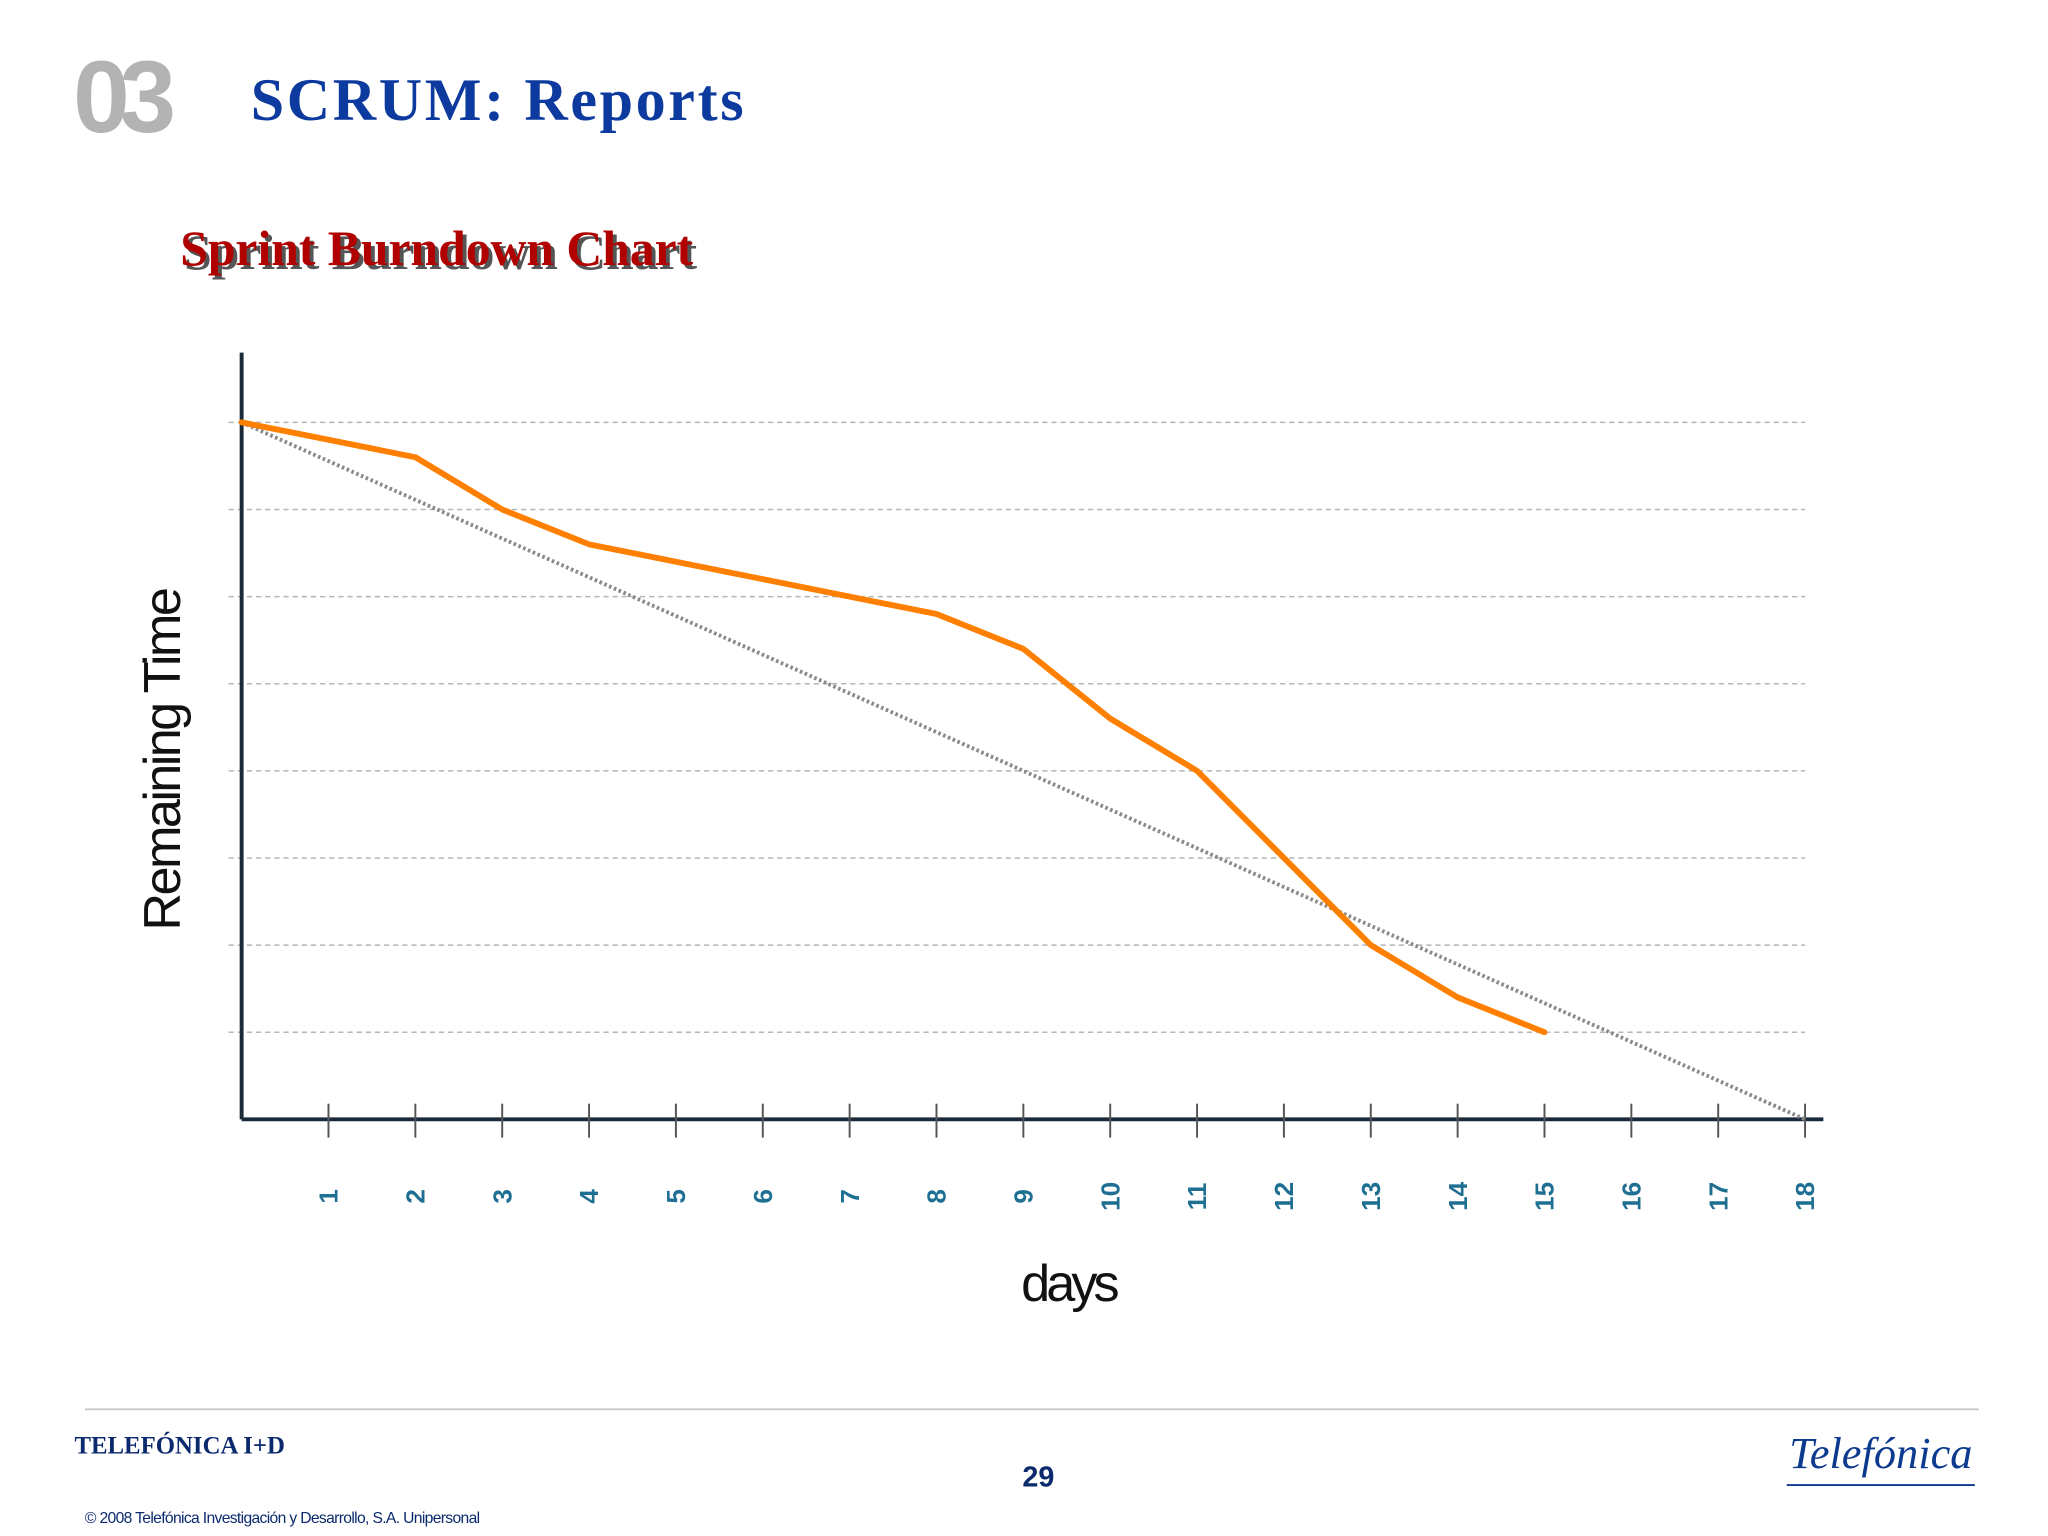 This screenshot has height=1536, width=2048. What do you see at coordinates (1069, 1284) in the screenshot?
I see `x-axis-label: days` at bounding box center [1069, 1284].